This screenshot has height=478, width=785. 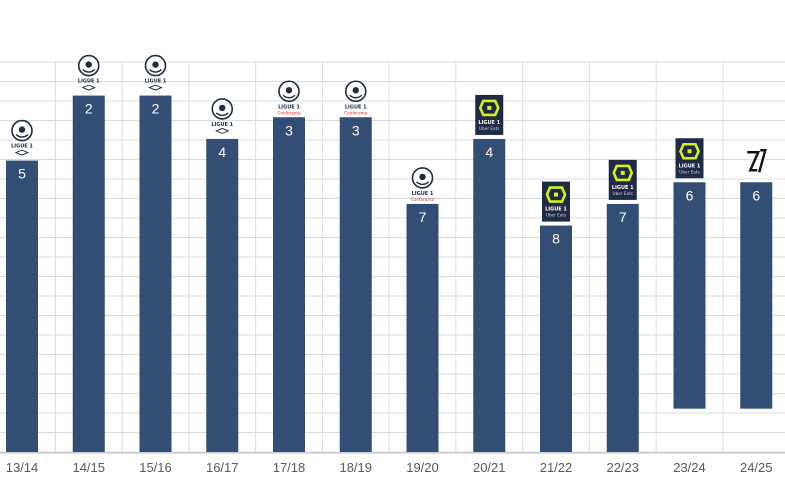 What do you see at coordinates (756, 295) in the screenshot?
I see `bar-24/25` at bounding box center [756, 295].